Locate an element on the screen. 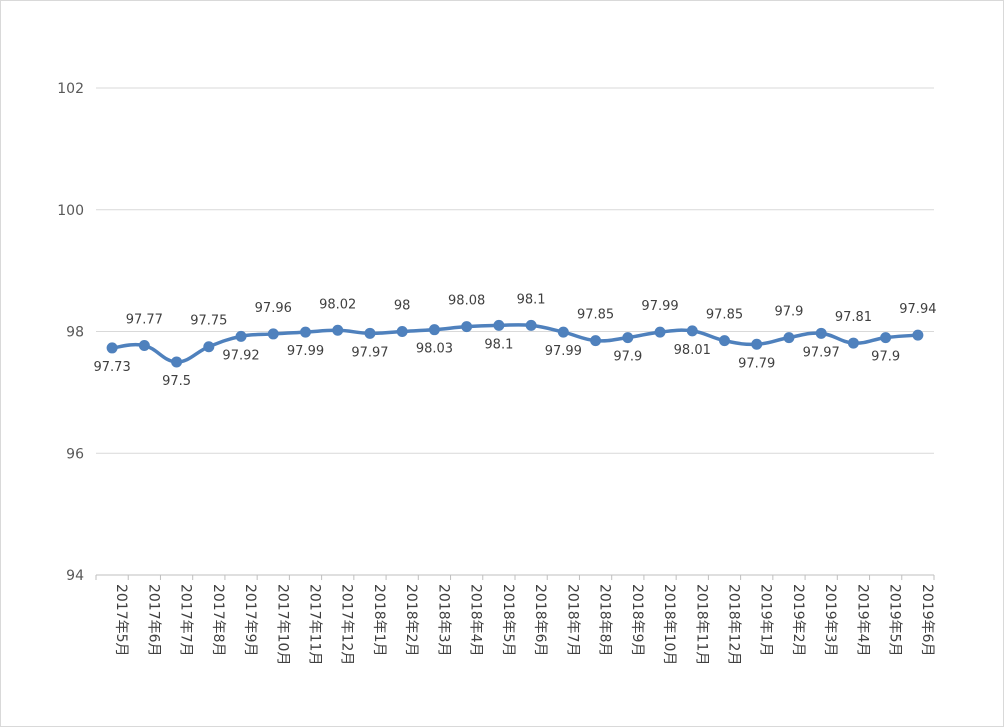 The height and width of the screenshot is (727, 1004). x-tick-label: 2019年5月 is located at coordinates (895, 620).